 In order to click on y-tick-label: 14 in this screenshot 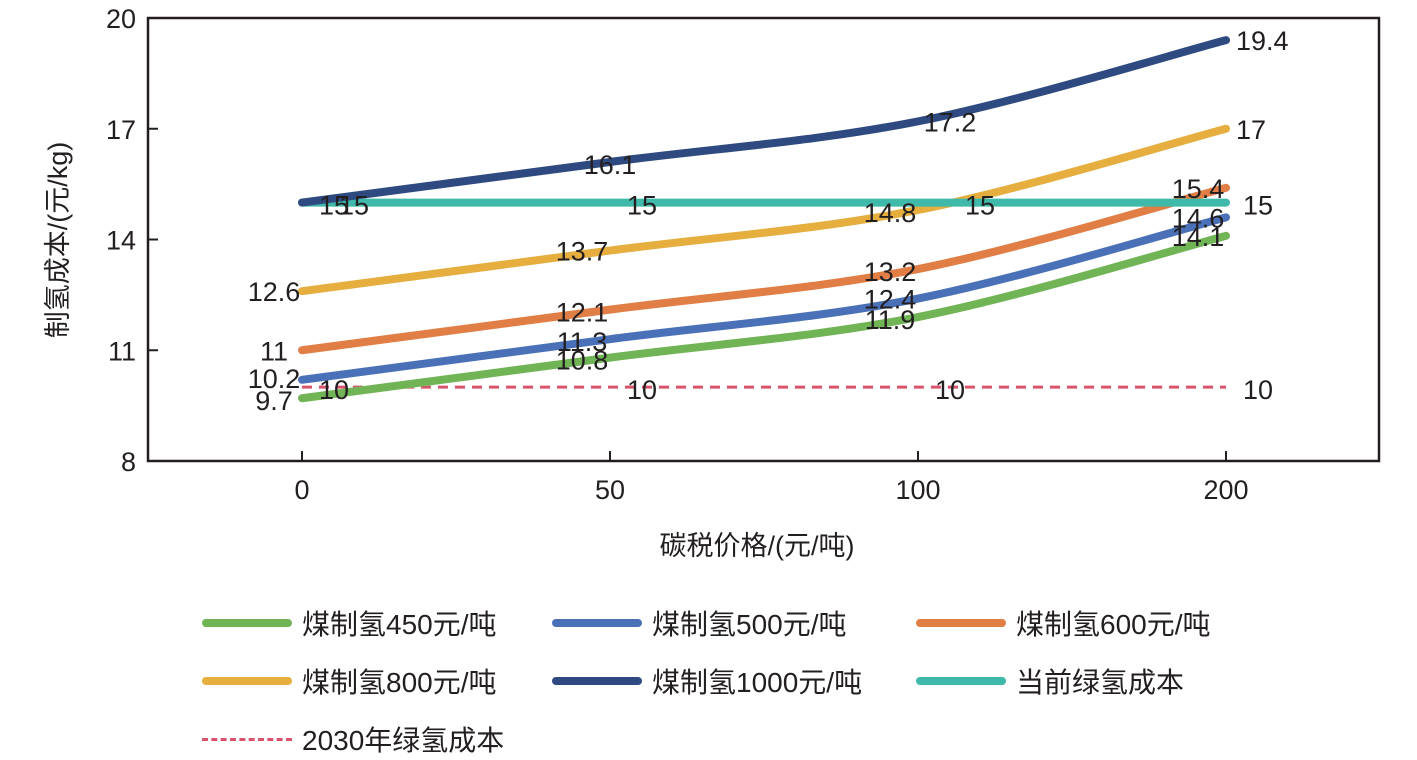, I will do `click(121, 241)`.